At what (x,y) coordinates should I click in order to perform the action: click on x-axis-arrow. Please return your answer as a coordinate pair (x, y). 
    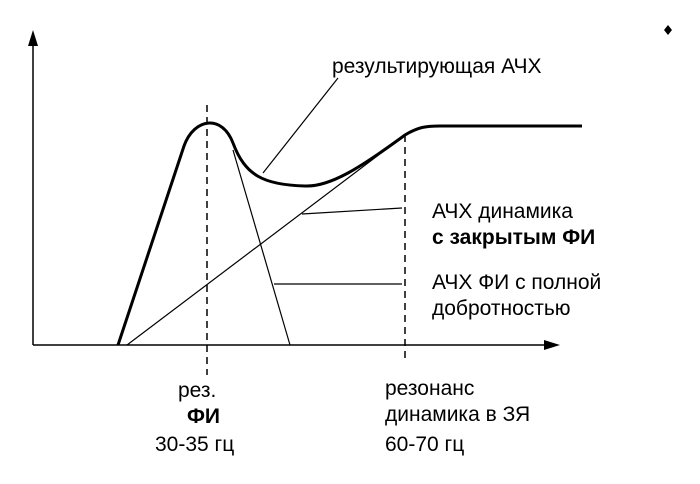
    Looking at the image, I should click on (552, 345).